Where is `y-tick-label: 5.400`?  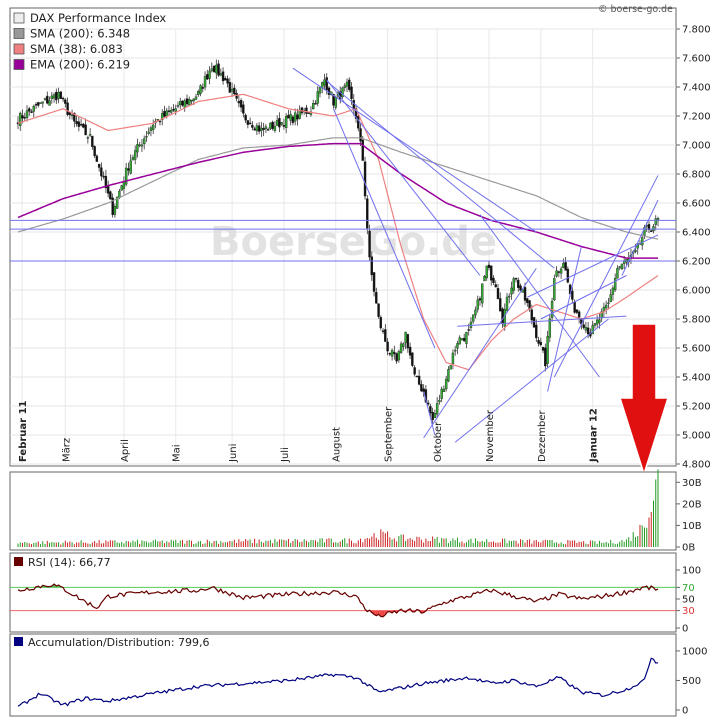
y-tick-label: 5.400 is located at coordinates (696, 378).